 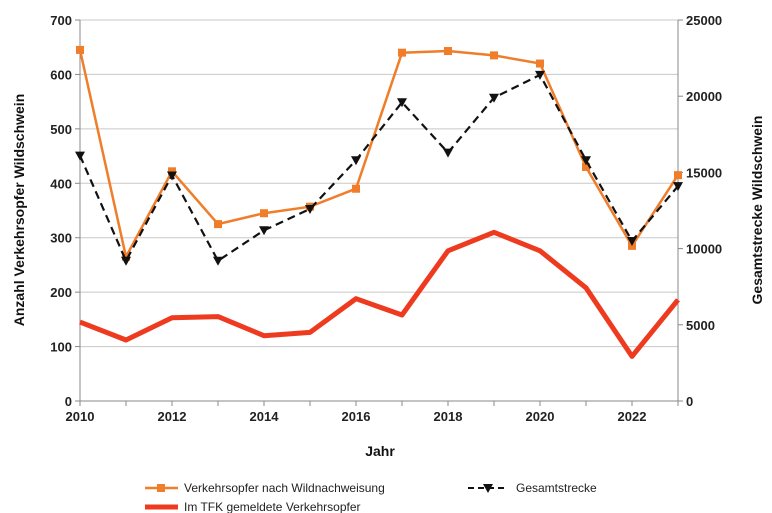 What do you see at coordinates (704, 20) in the screenshot?
I see `right-tick-label: 25000` at bounding box center [704, 20].